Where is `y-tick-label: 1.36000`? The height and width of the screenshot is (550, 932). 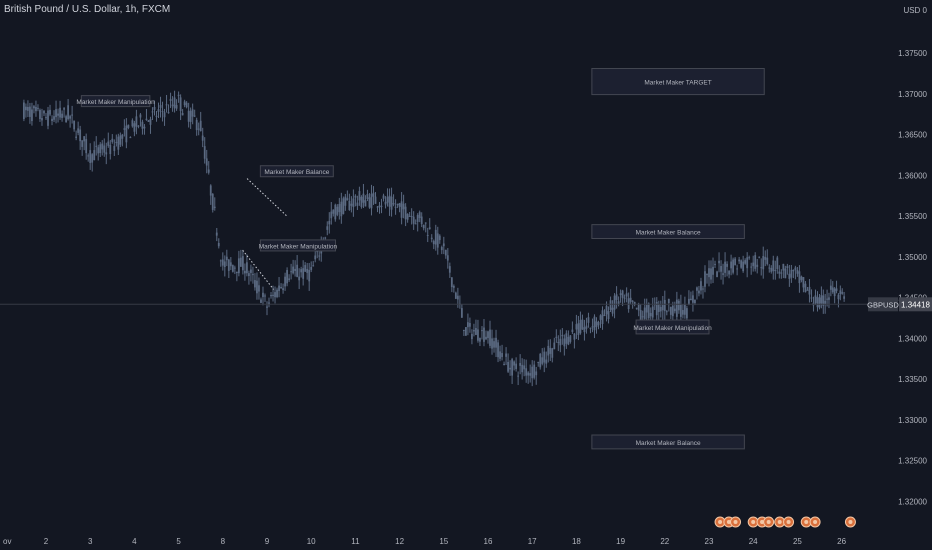 y-tick-label: 1.36000 is located at coordinates (912, 175).